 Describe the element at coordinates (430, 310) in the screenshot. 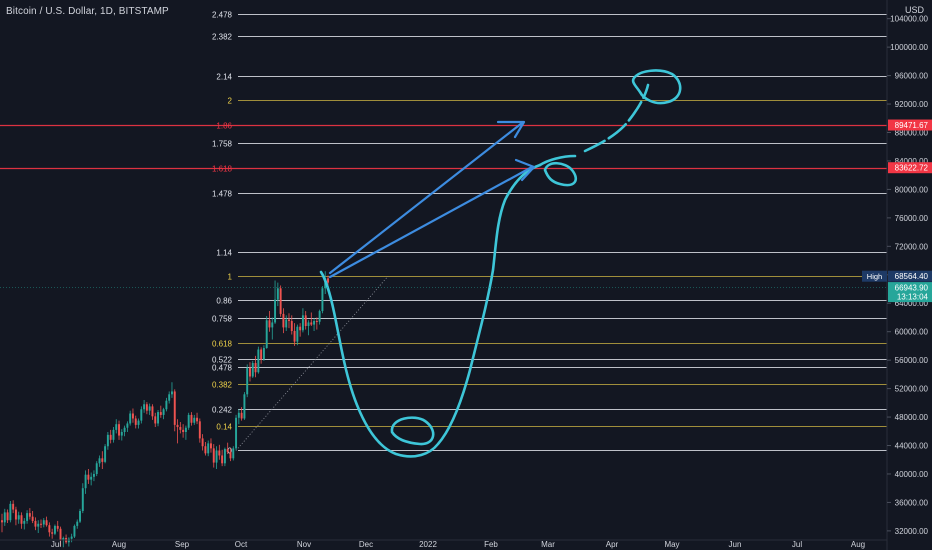

I see `projection-curve` at that location.